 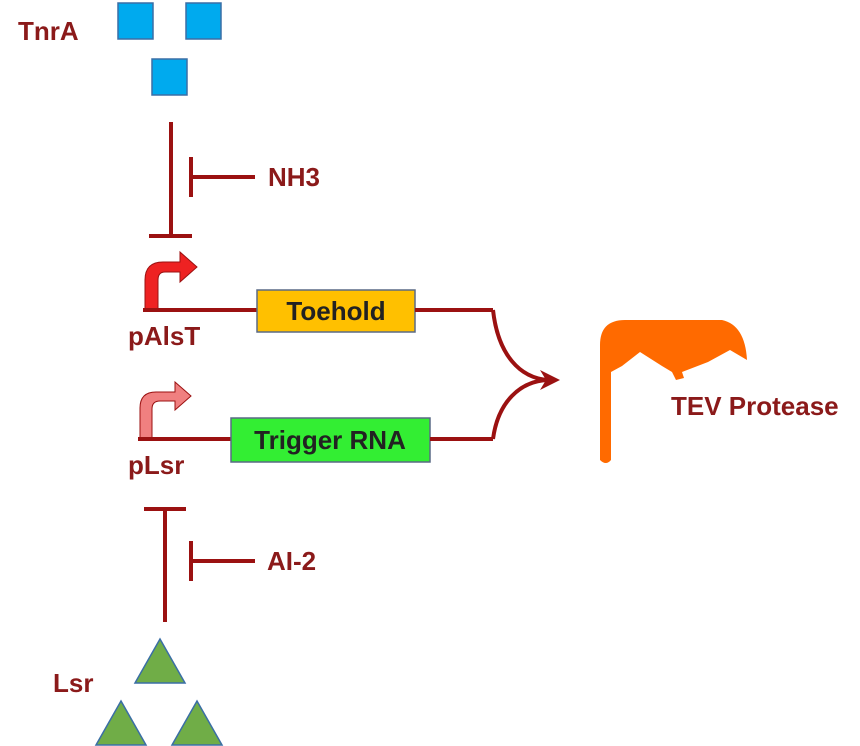 I want to click on converge-arrowhead, so click(x=550, y=380).